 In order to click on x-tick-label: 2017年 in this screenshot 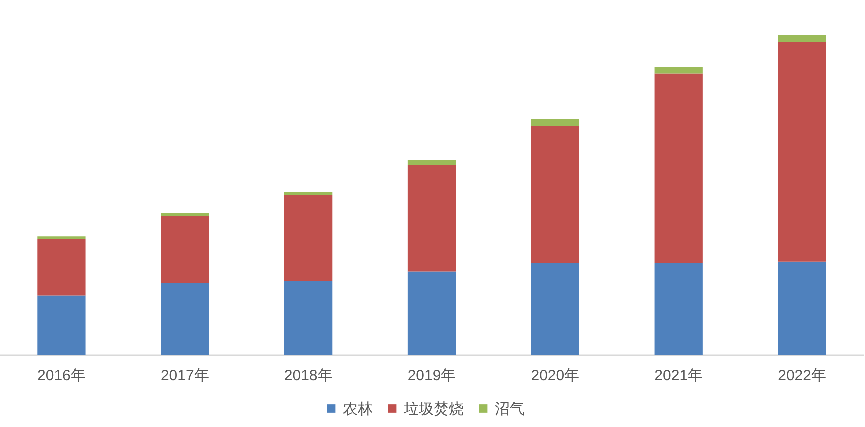, I will do `click(185, 376)`.